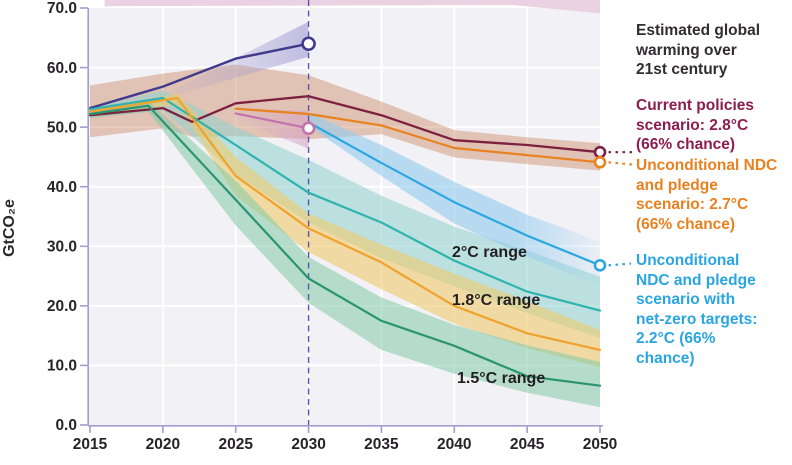 The height and width of the screenshot is (465, 792). I want to click on series-line-baseline-trend, so click(199, 76).